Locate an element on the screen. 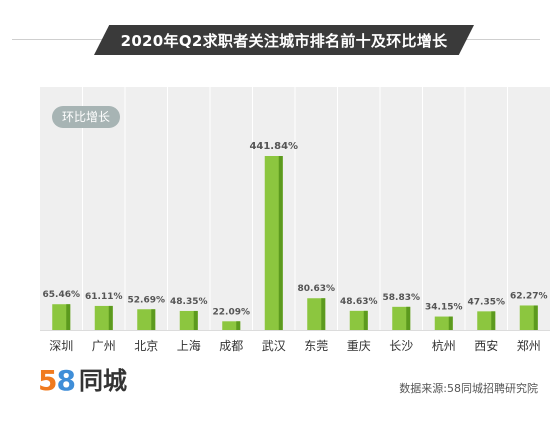  category-label-12: 郑州 is located at coordinates (529, 345).